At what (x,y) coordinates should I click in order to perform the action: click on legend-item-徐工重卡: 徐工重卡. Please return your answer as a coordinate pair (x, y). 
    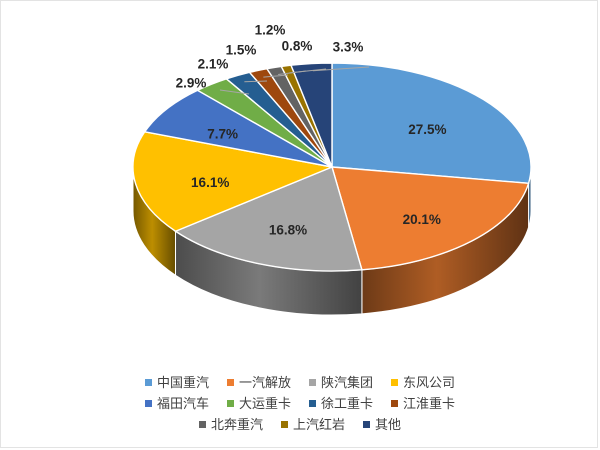
    Looking at the image, I should click on (341, 403).